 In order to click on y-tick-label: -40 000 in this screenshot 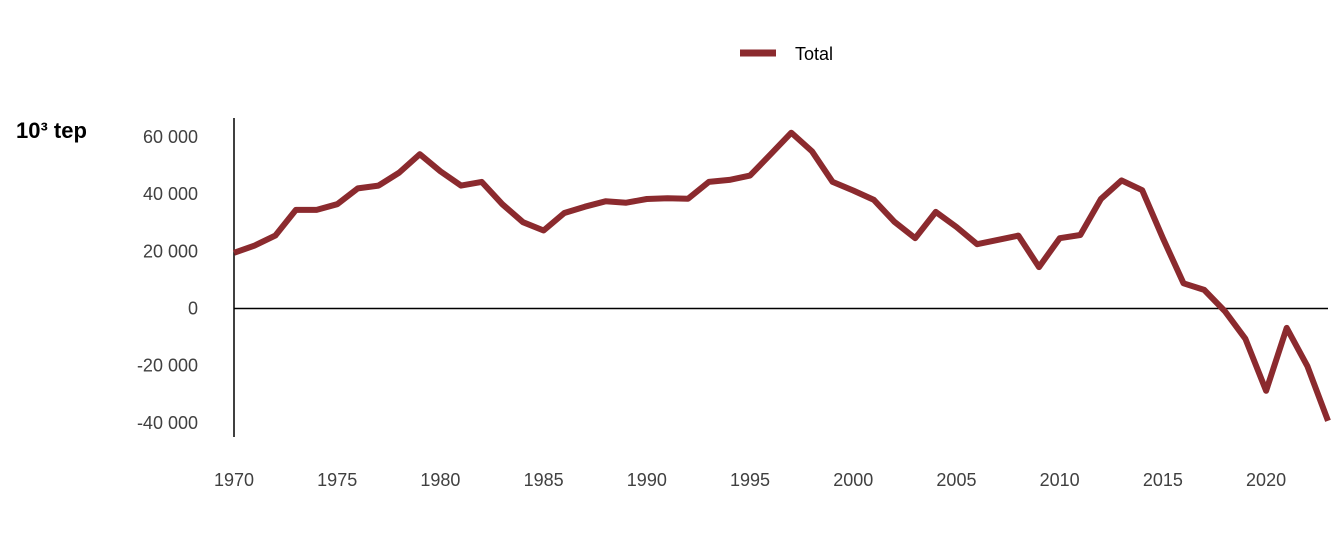, I will do `click(167, 423)`.